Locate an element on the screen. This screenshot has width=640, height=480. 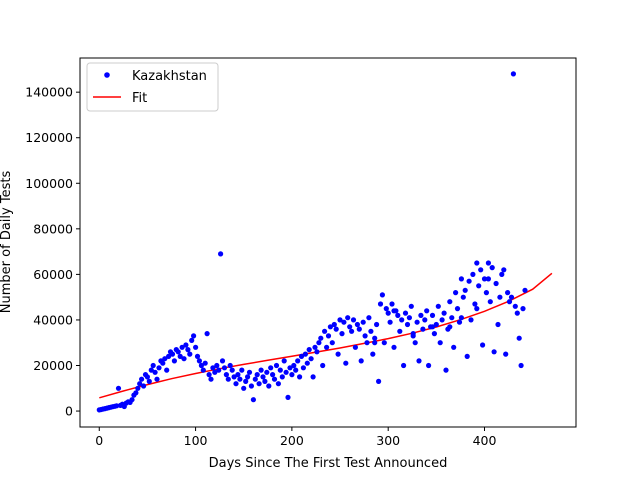
legend-label-kazakhstan: Kazakhstan is located at coordinates (169, 76).